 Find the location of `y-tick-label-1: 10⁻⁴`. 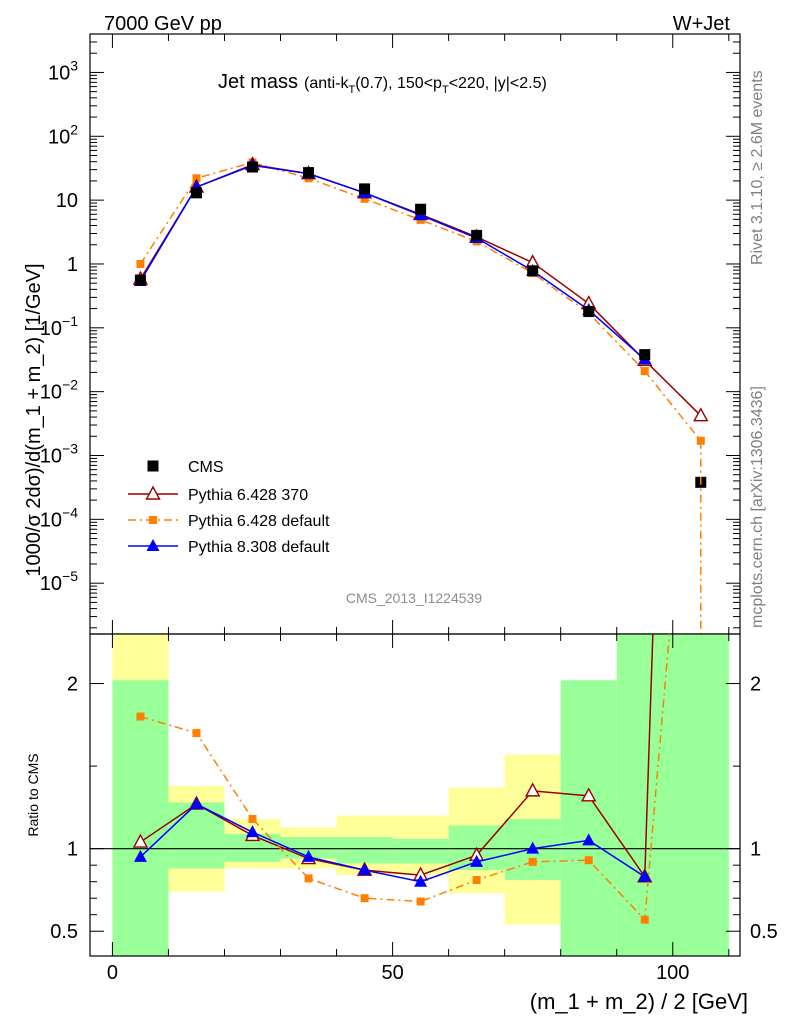

y-tick-label-1: 10⁻⁴ is located at coordinates (59, 517).